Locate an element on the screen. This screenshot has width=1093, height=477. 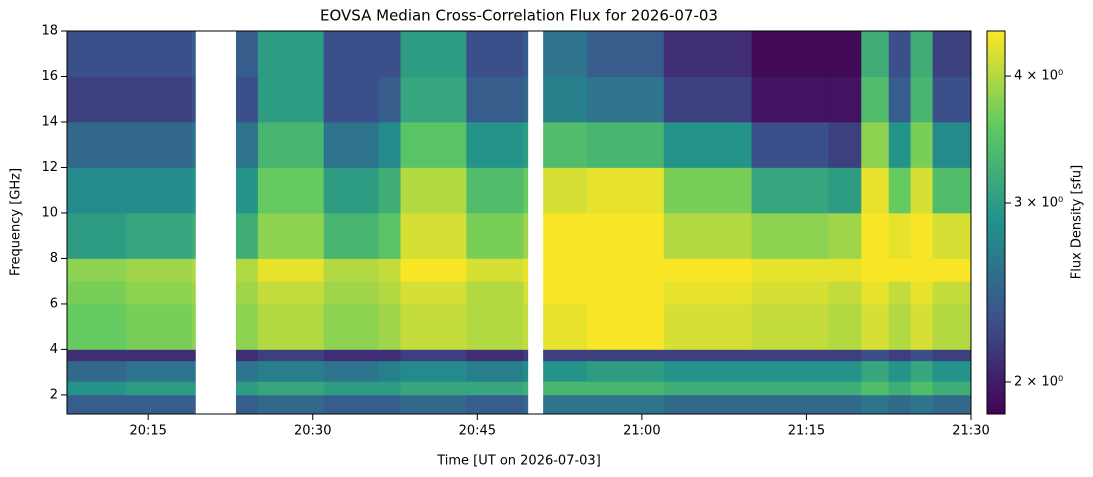
x-tick-label: 20:30 is located at coordinates (312, 431).